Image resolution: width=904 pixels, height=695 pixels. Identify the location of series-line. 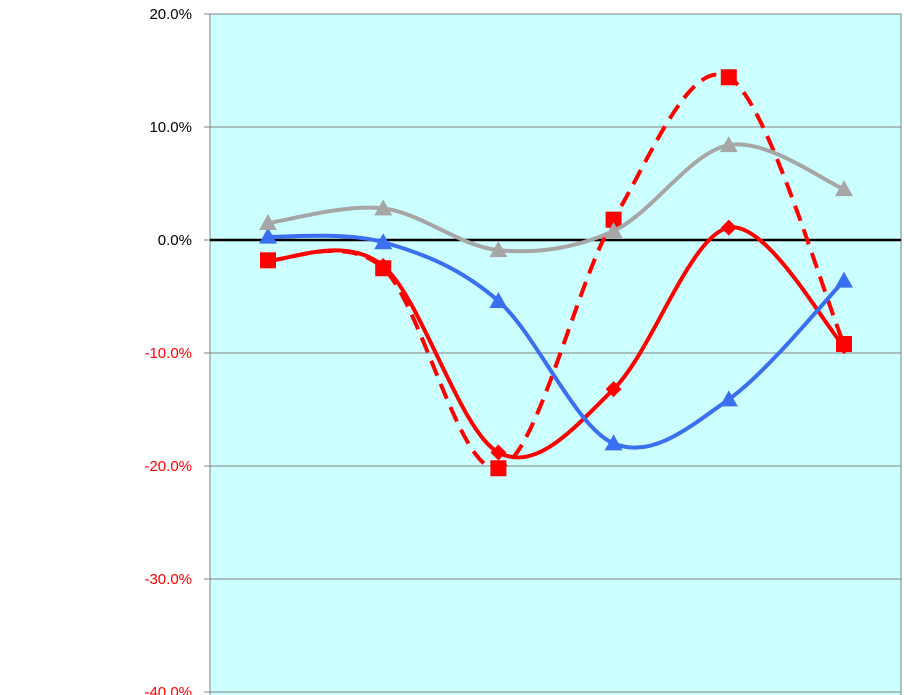
(556, 198).